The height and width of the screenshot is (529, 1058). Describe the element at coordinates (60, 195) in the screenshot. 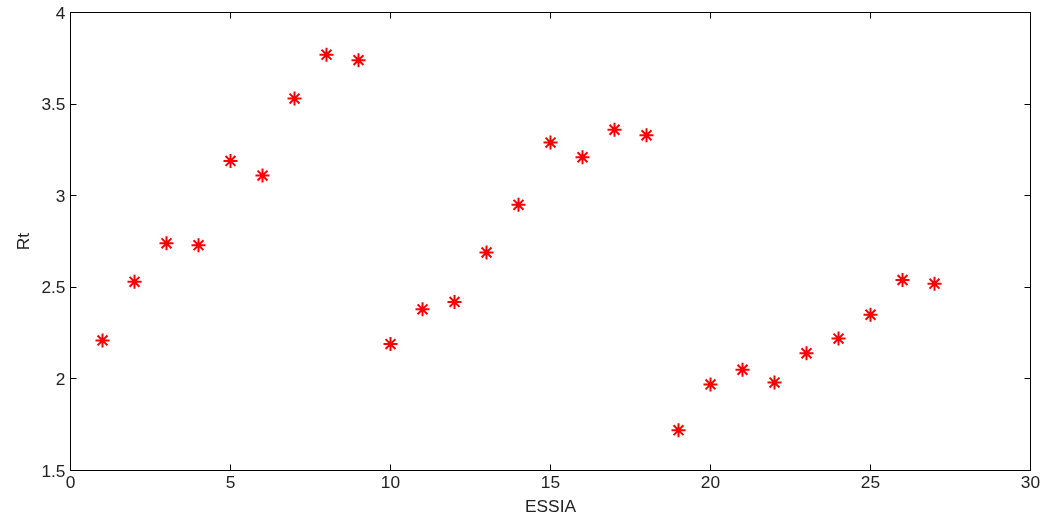

I see `y-tick-label: 3` at that location.